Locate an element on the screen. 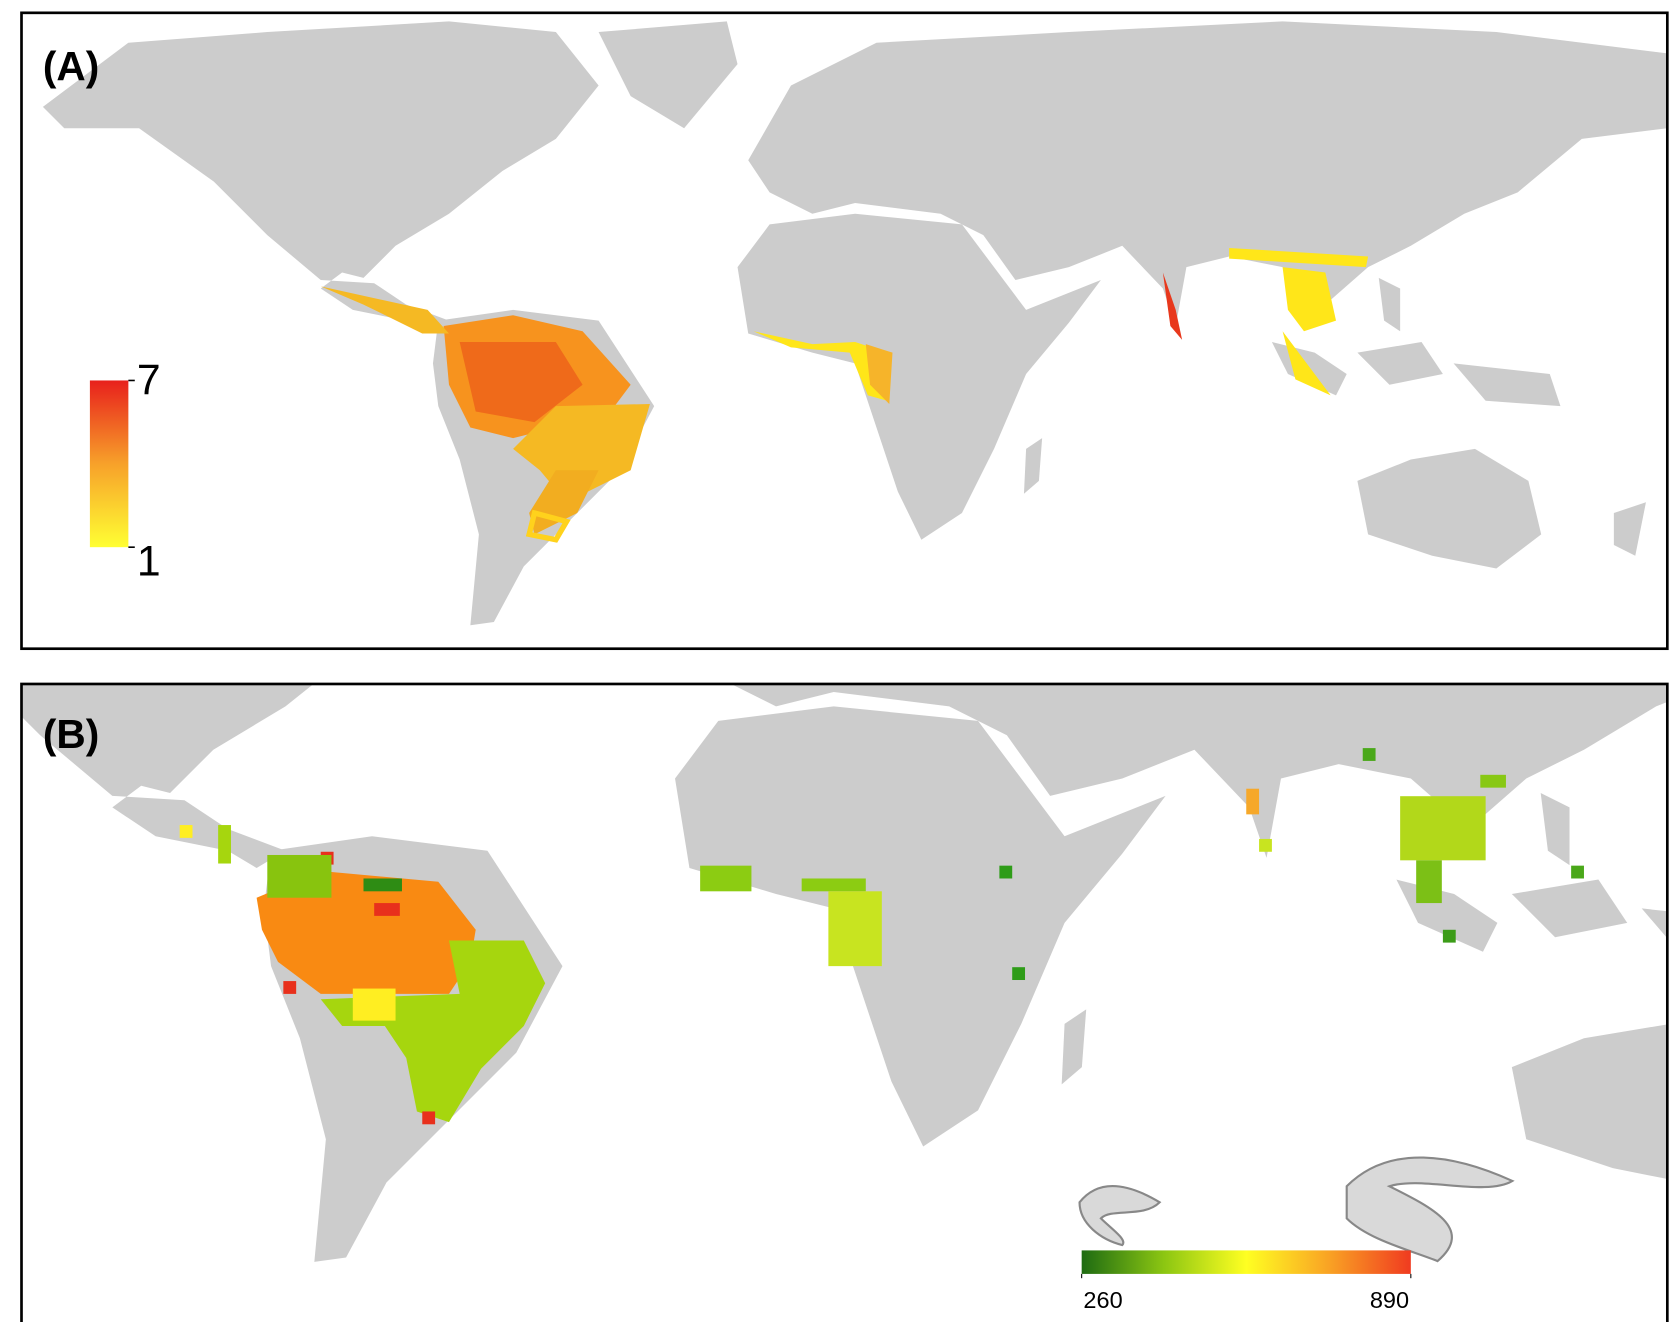 Image resolution: width=1676 pixels, height=1322 pixels. panel-label: (B) is located at coordinates (71, 734).